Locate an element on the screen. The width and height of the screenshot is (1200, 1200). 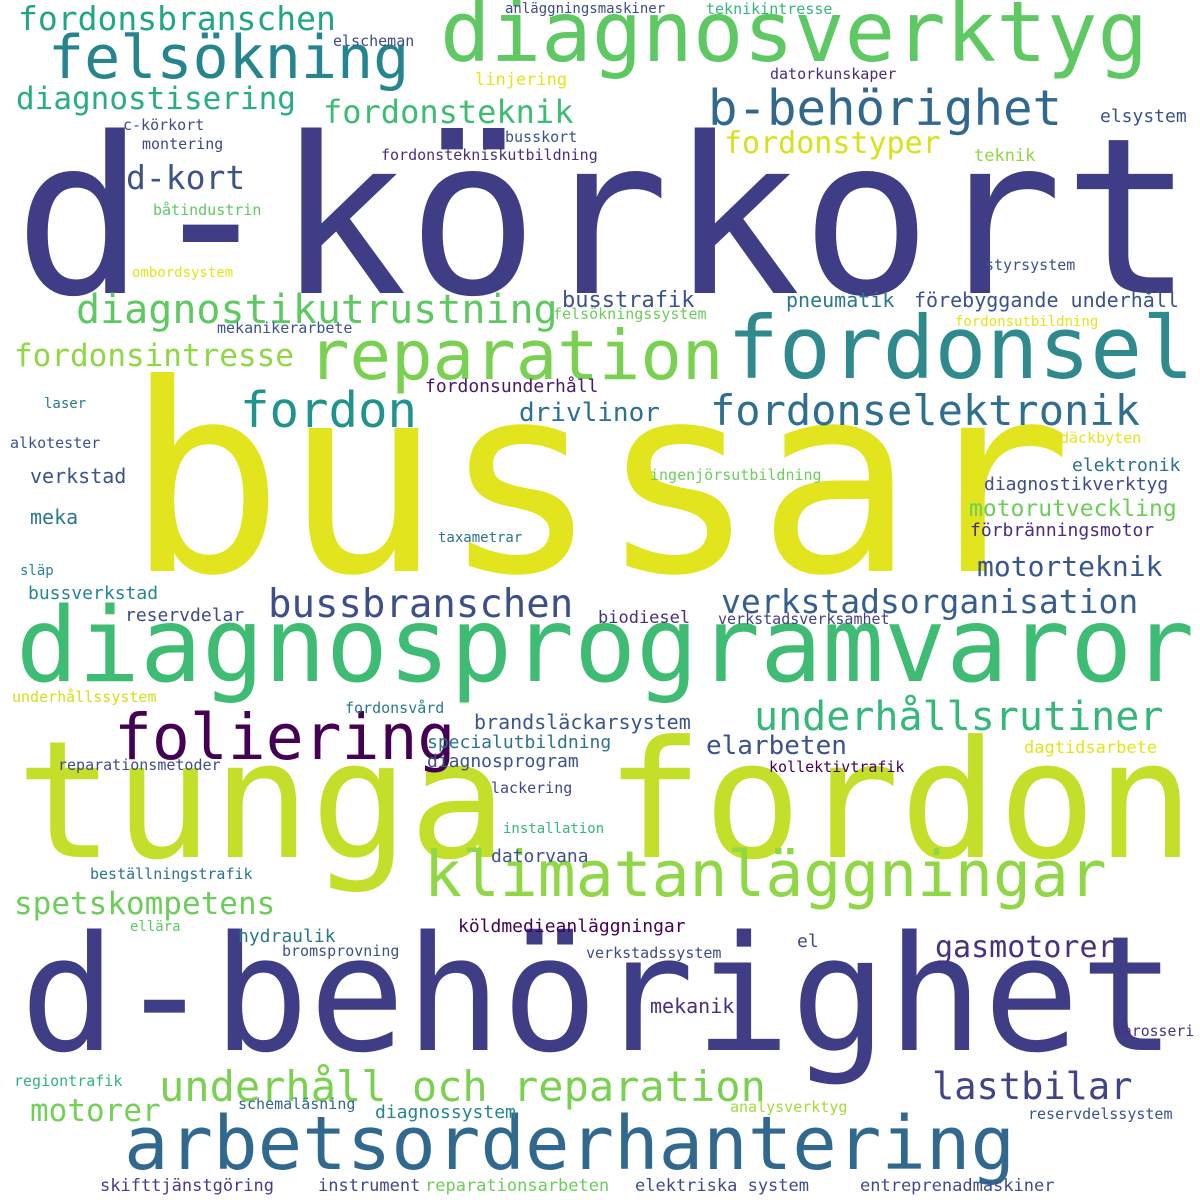
word: bromsprovning is located at coordinates (341, 951).